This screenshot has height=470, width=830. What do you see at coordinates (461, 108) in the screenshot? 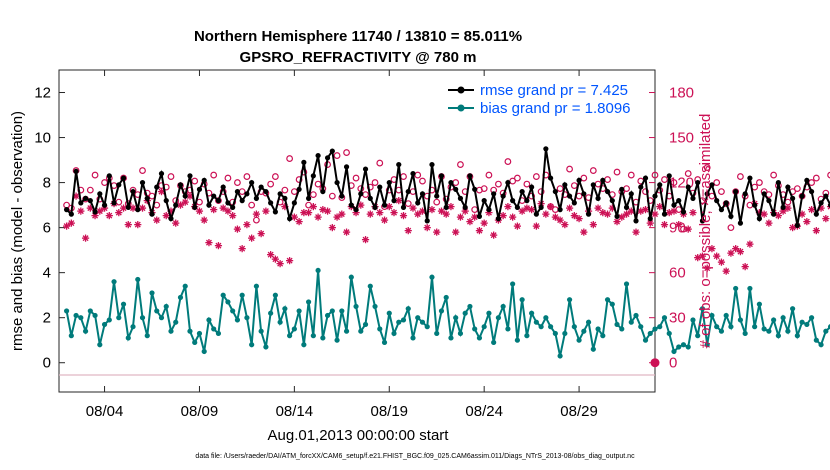
I see `legend-bias-marker` at bounding box center [461, 108].